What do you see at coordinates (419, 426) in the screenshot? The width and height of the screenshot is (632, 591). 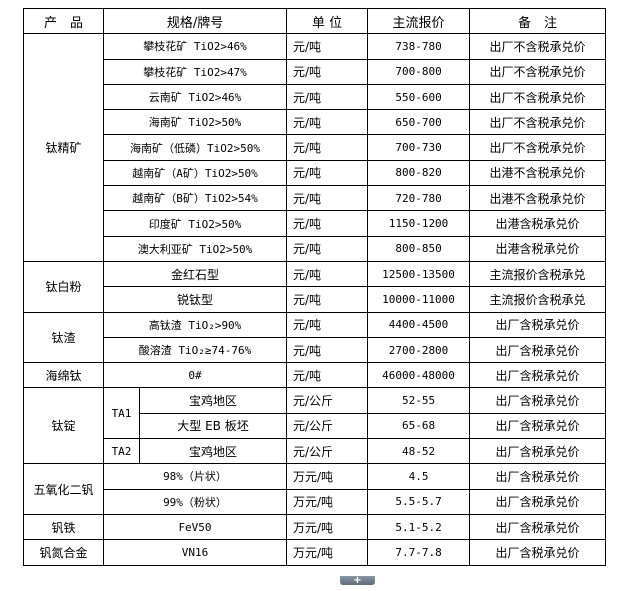 I see `price-cell: 65-68` at bounding box center [419, 426].